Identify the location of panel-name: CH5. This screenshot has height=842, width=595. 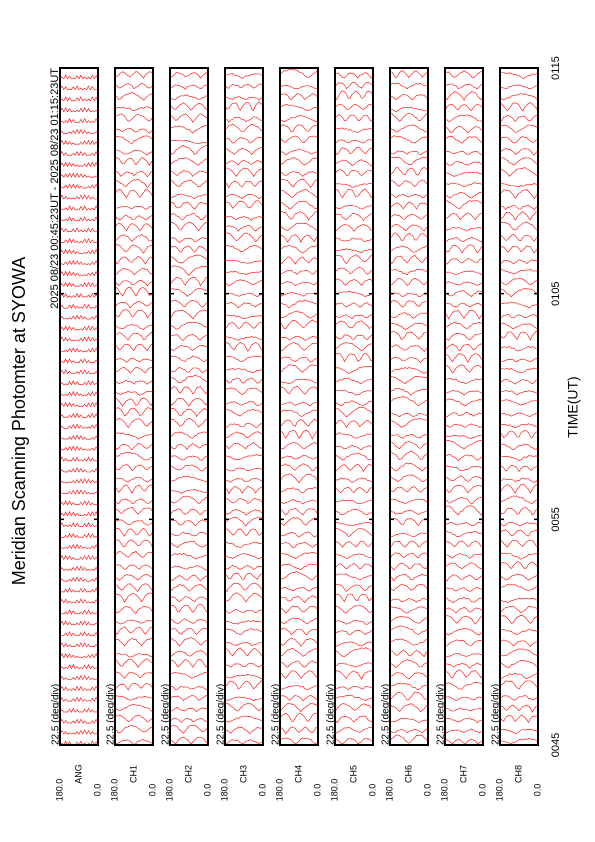
(353, 774).